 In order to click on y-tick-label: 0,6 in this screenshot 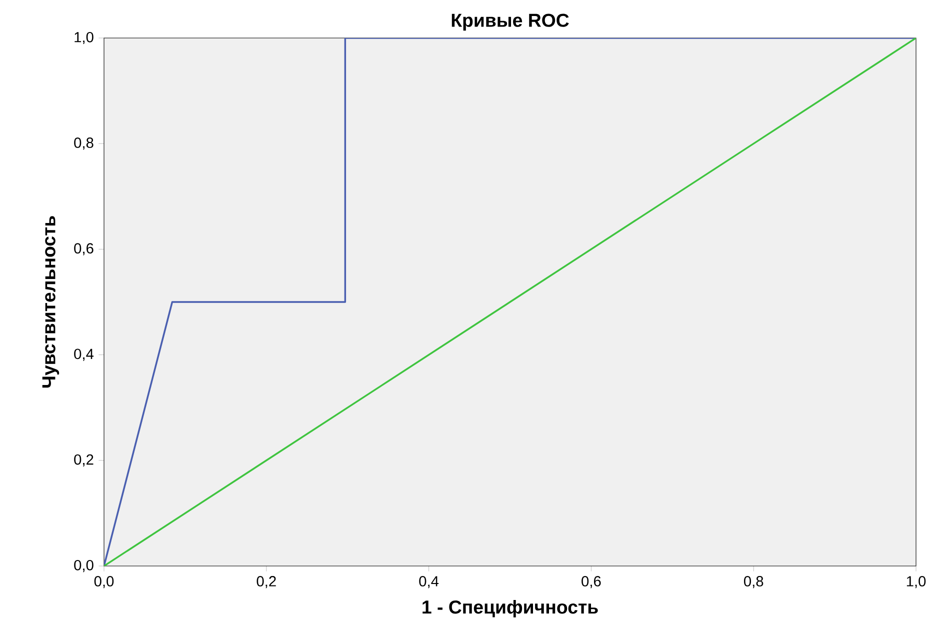, I will do `click(84, 249)`.